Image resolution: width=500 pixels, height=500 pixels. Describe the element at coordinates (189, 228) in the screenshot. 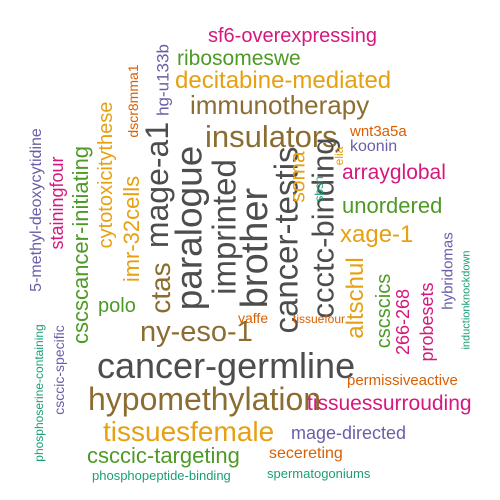

I see `word-paralogue: paralogue` at that location.